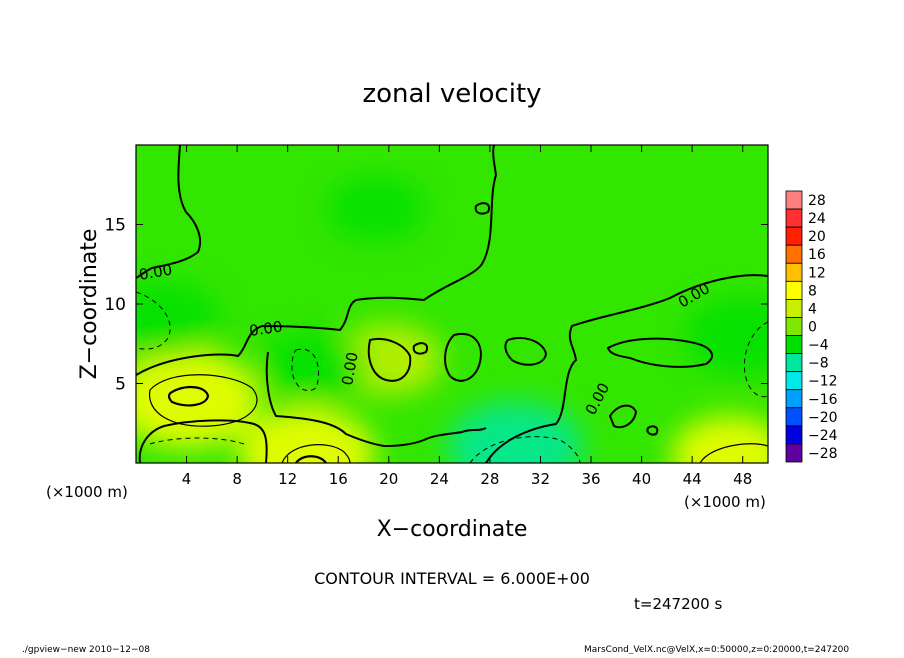 This screenshot has height=658, width=904. Describe the element at coordinates (350, 369) in the screenshot. I see `contour-label-2: 0.00` at that location.